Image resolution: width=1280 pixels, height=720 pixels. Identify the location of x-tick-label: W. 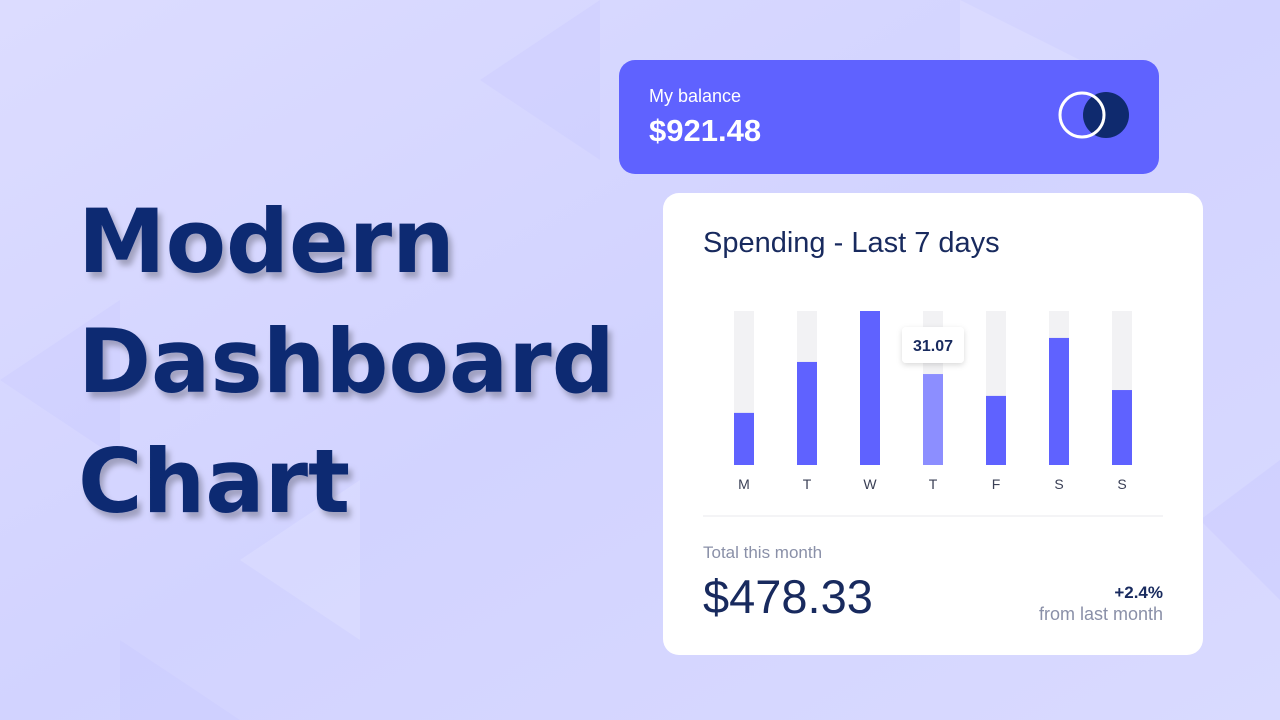
(870, 484).